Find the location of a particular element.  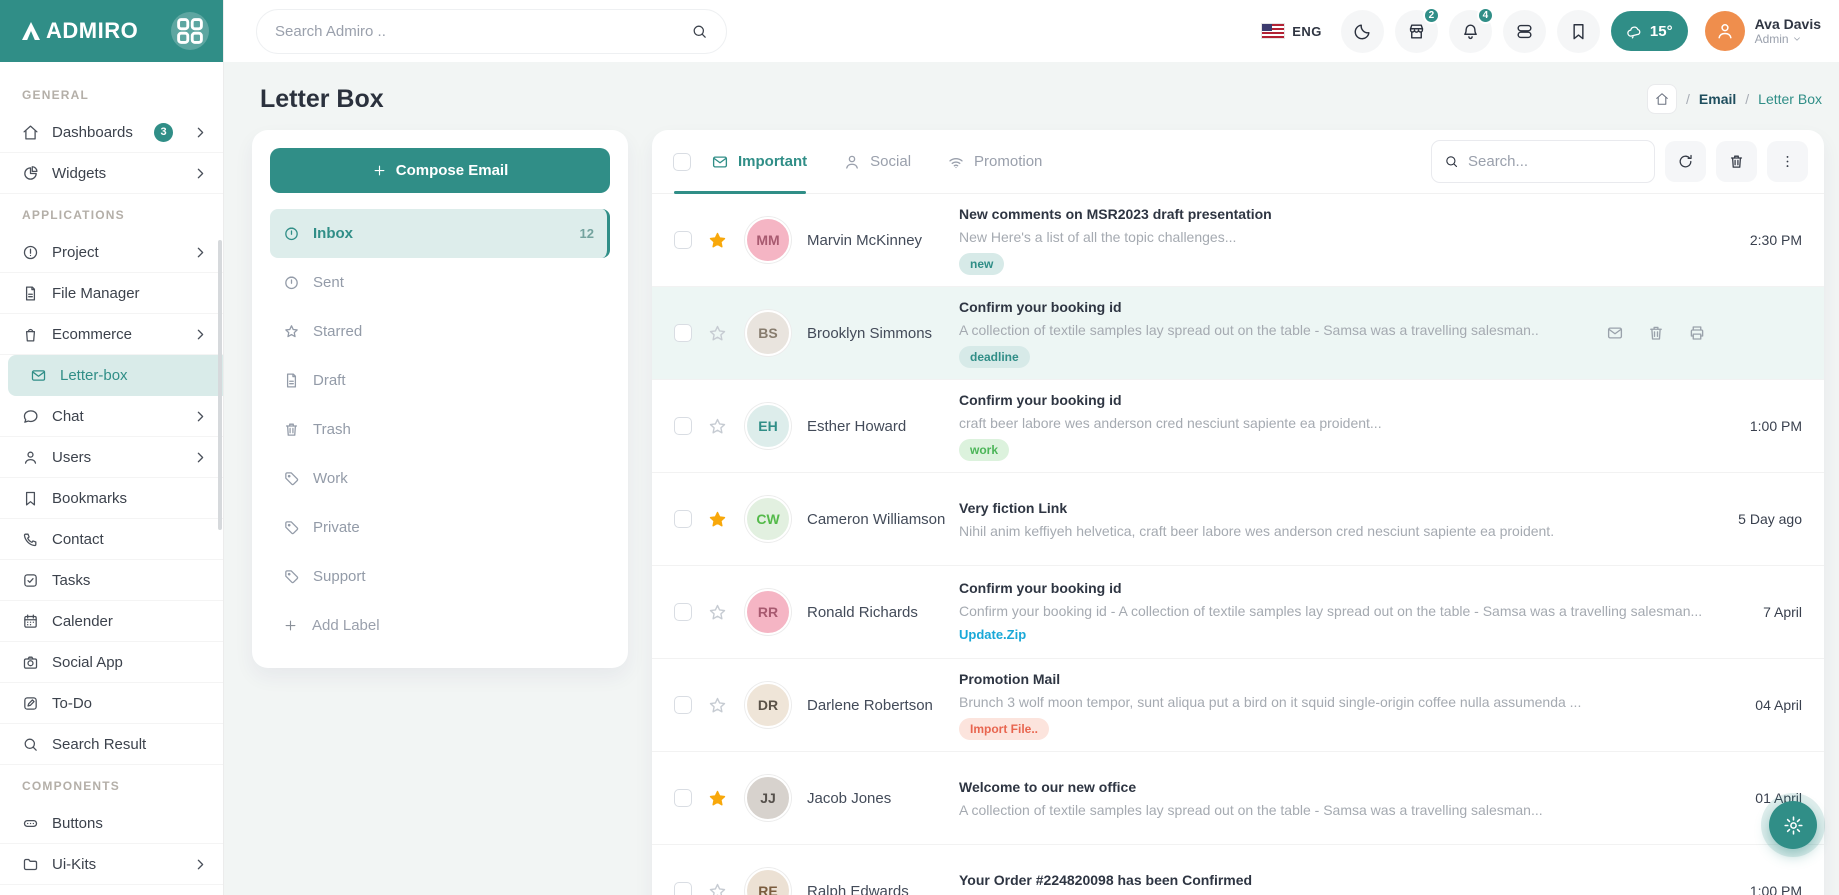

folder-label: Draft is located at coordinates (329, 380).